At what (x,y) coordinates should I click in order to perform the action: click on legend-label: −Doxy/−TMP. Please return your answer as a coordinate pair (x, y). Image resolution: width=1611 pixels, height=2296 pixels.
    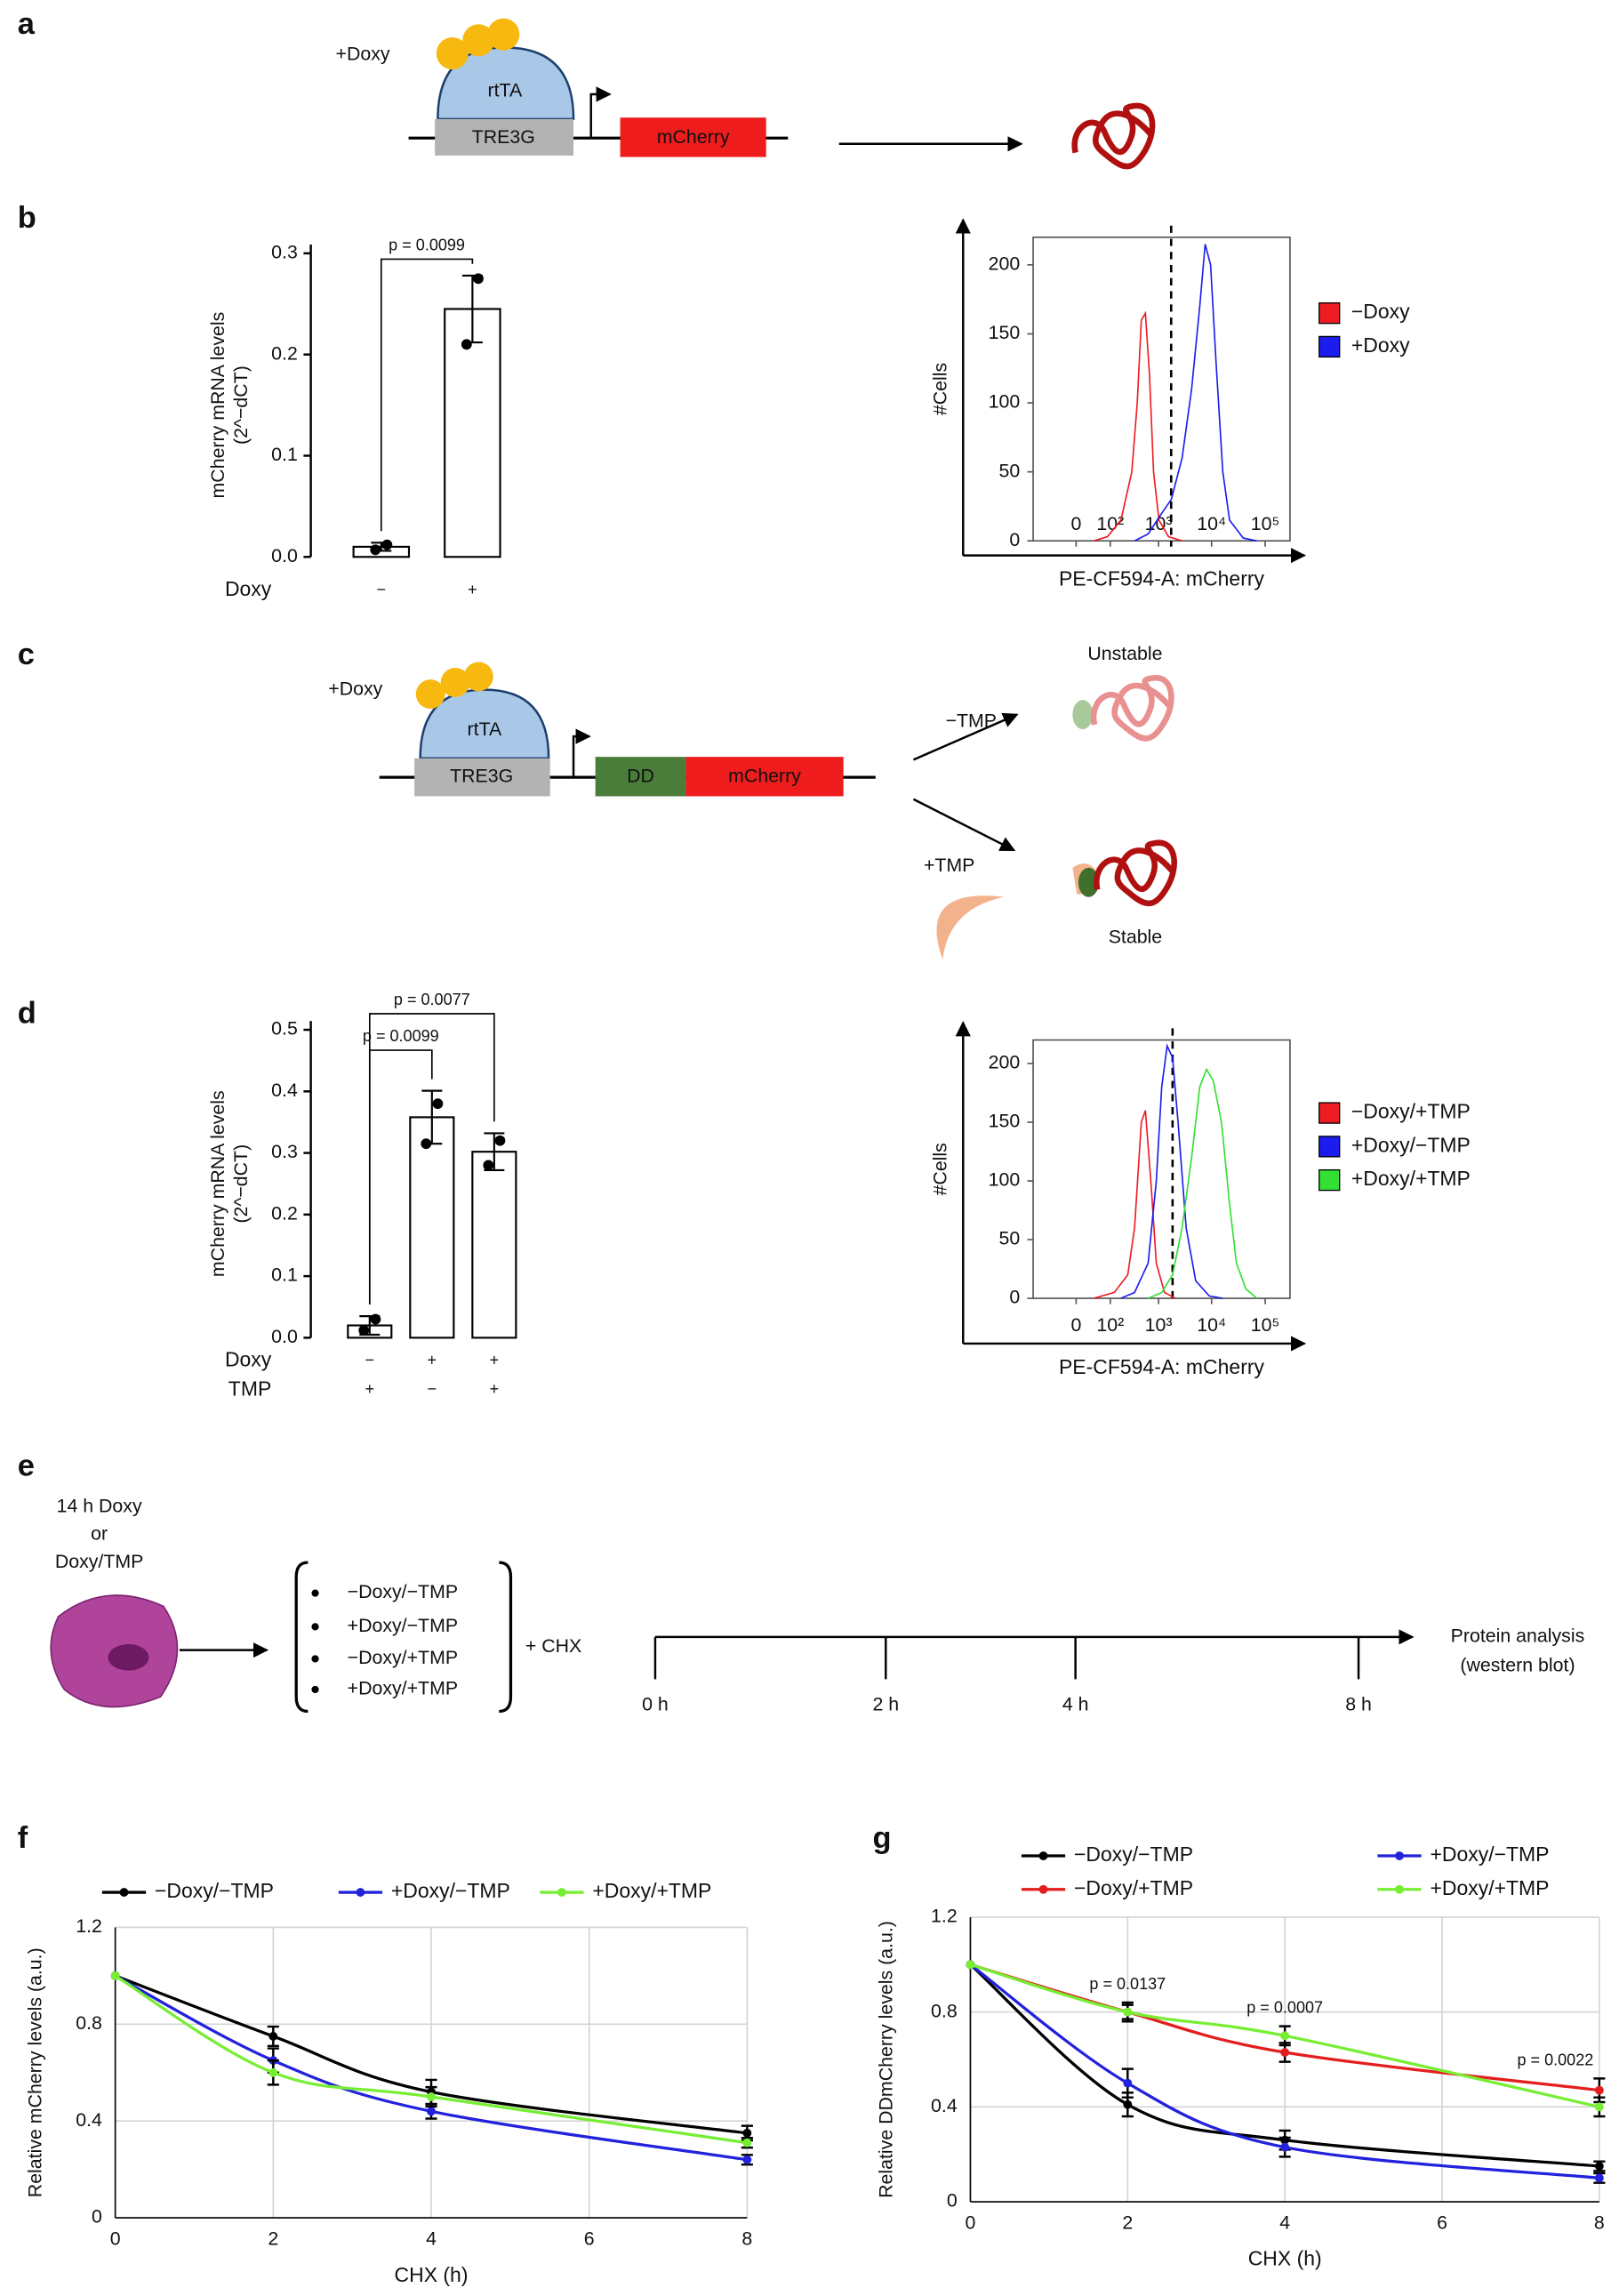
    Looking at the image, I should click on (214, 1890).